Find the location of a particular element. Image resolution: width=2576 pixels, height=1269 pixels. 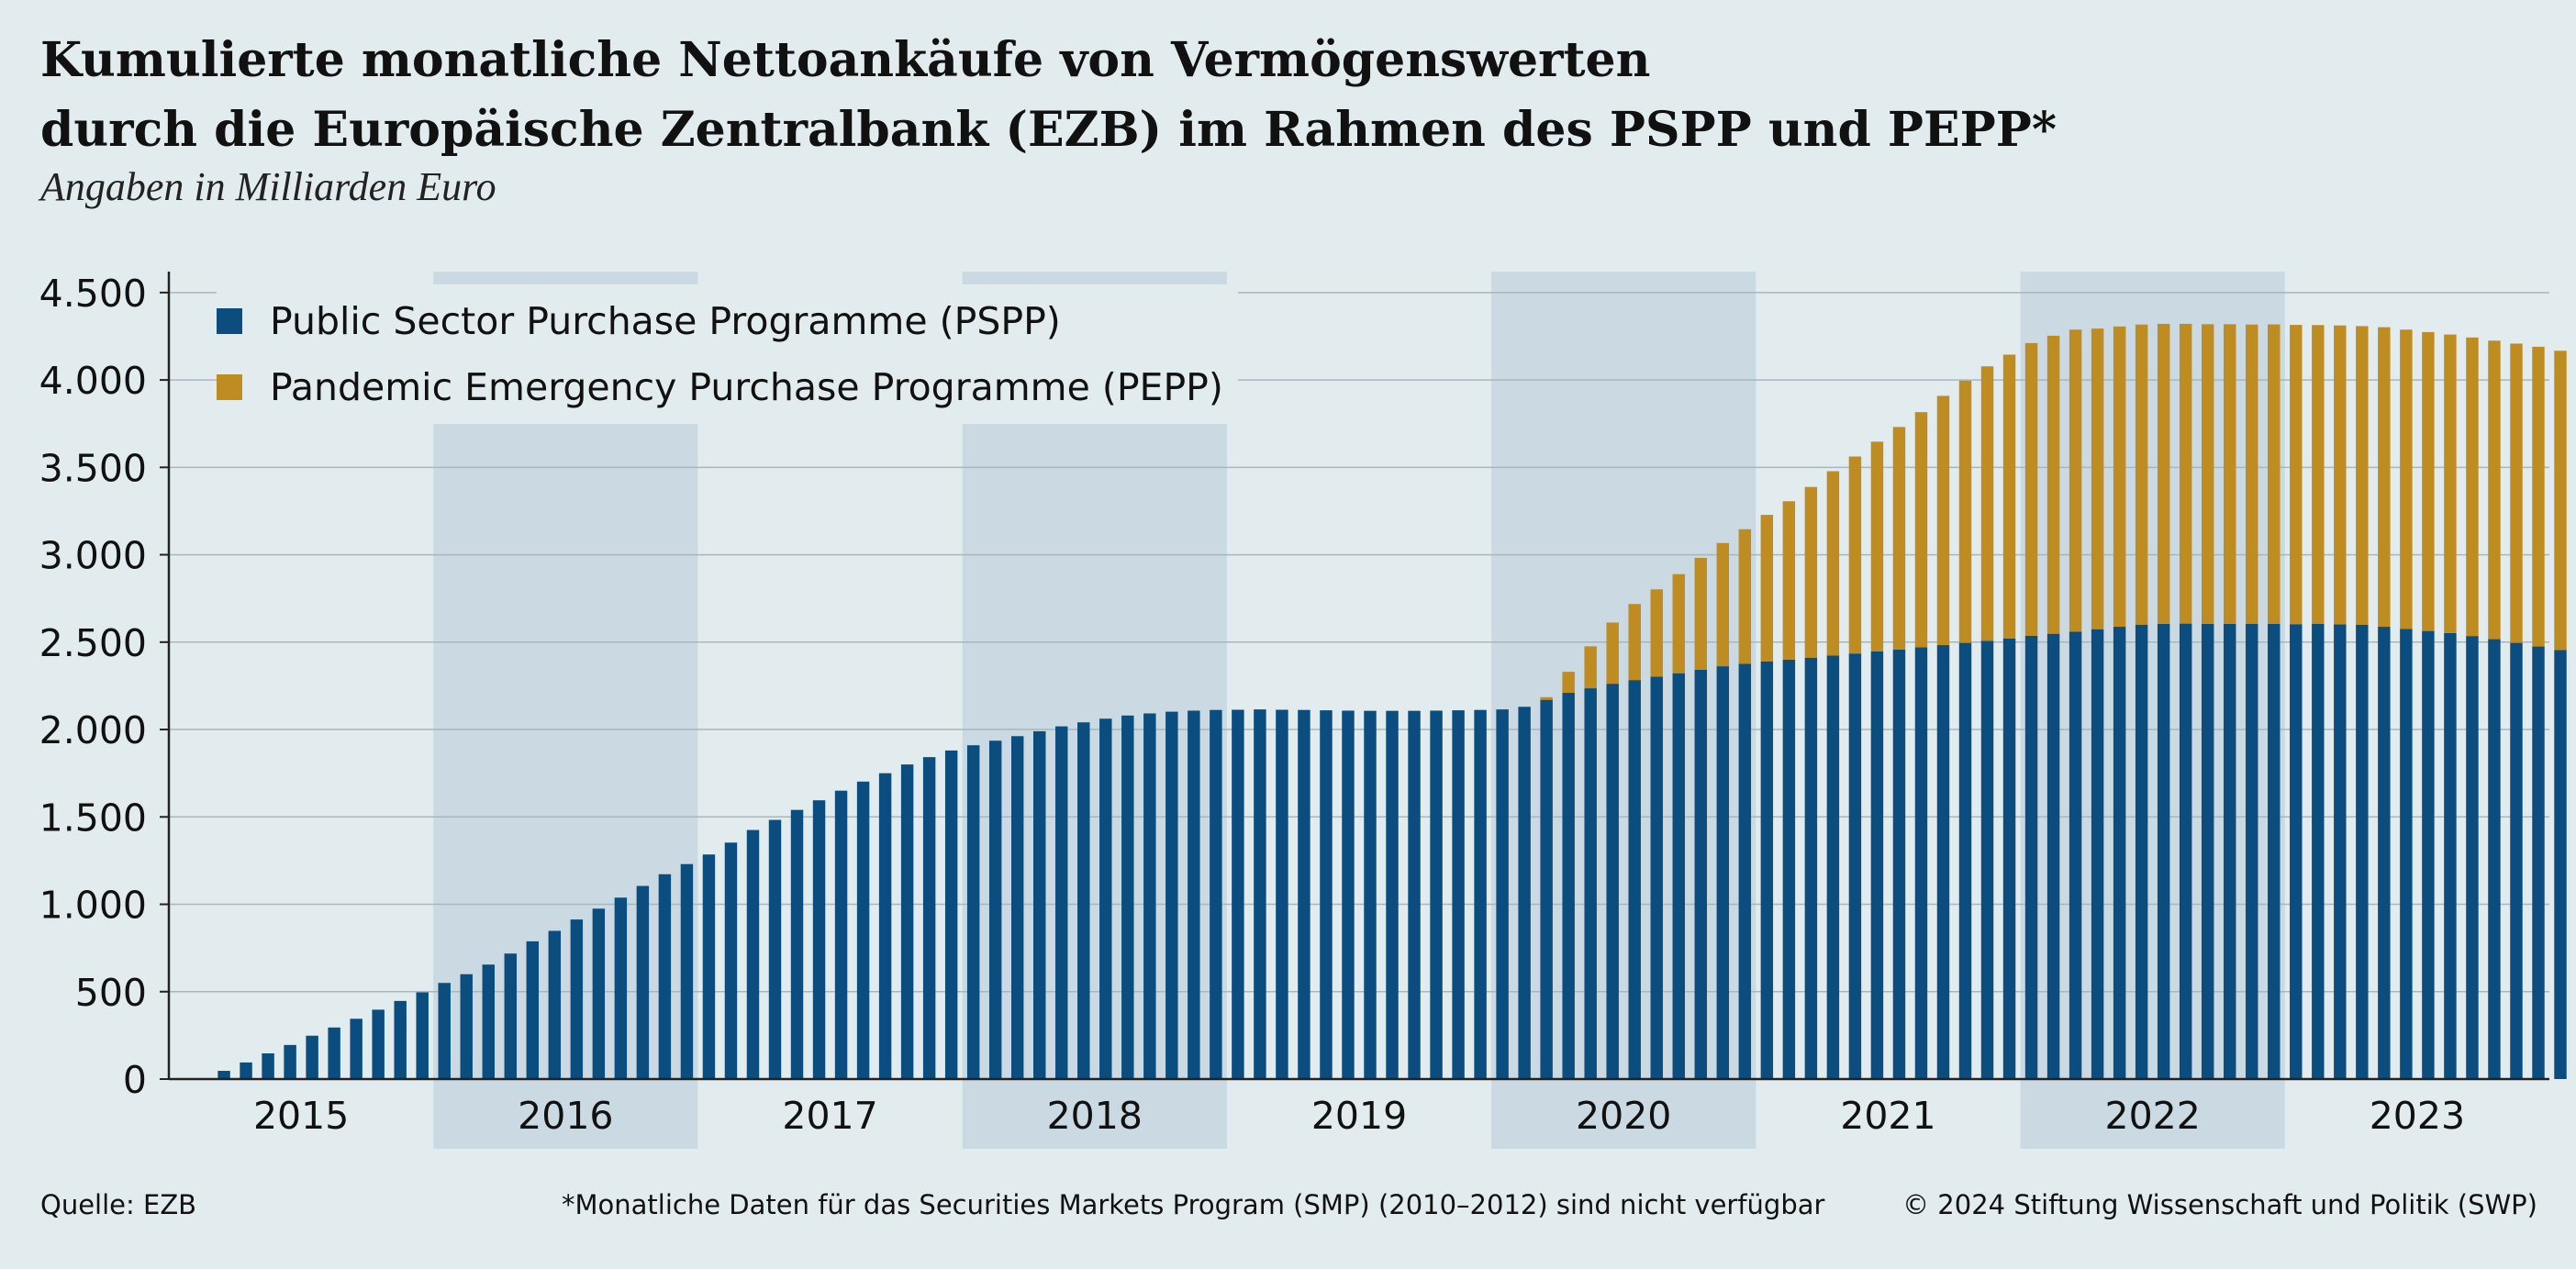

x-tick-label-2017: 2017 is located at coordinates (829, 1116).